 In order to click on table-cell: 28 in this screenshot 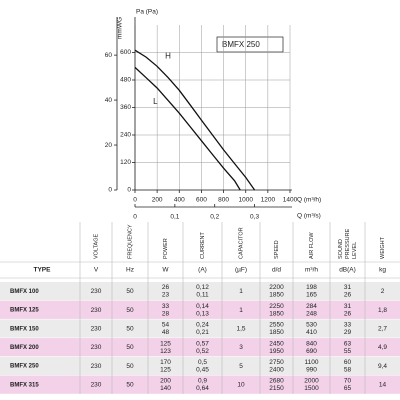, I will do `click(166, 313)`.